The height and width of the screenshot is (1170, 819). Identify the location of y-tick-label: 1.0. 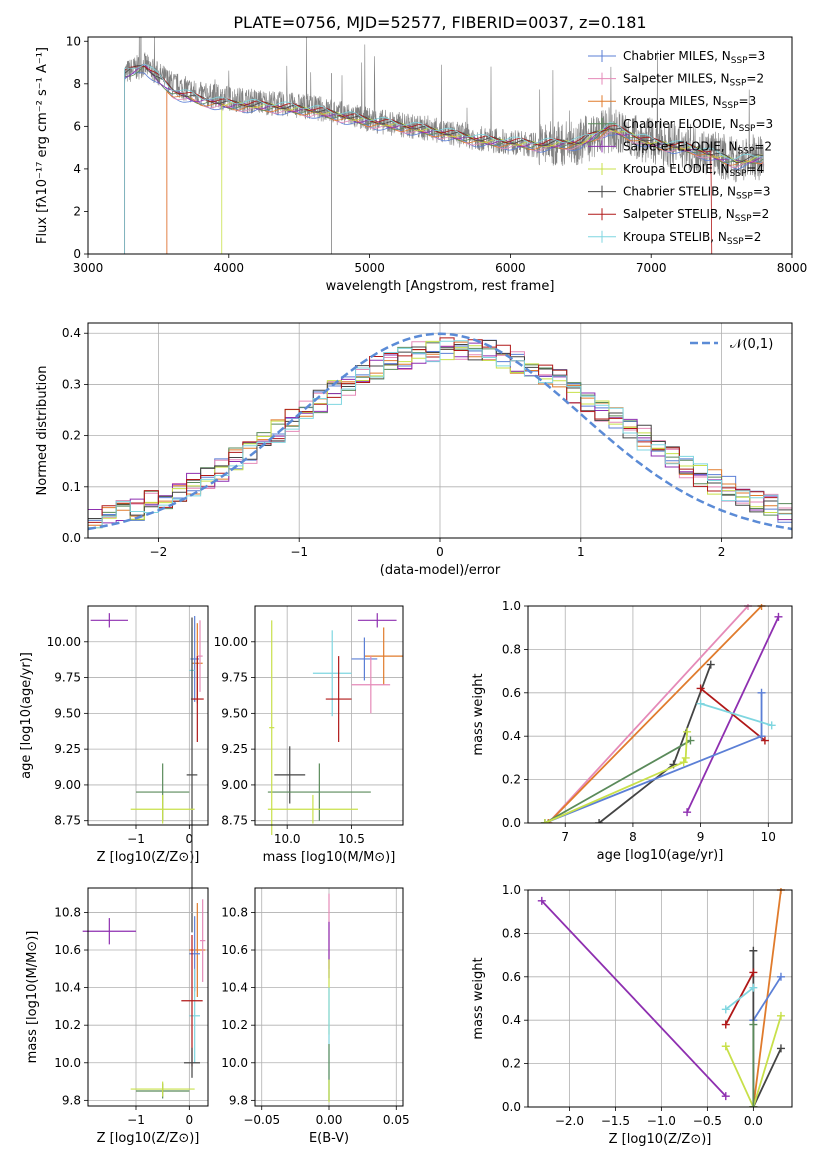
(511, 890).